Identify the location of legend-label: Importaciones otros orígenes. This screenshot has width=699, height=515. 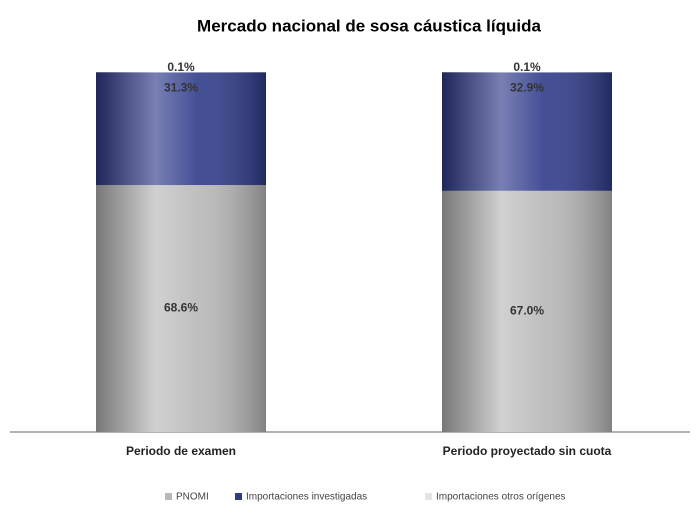
(501, 497).